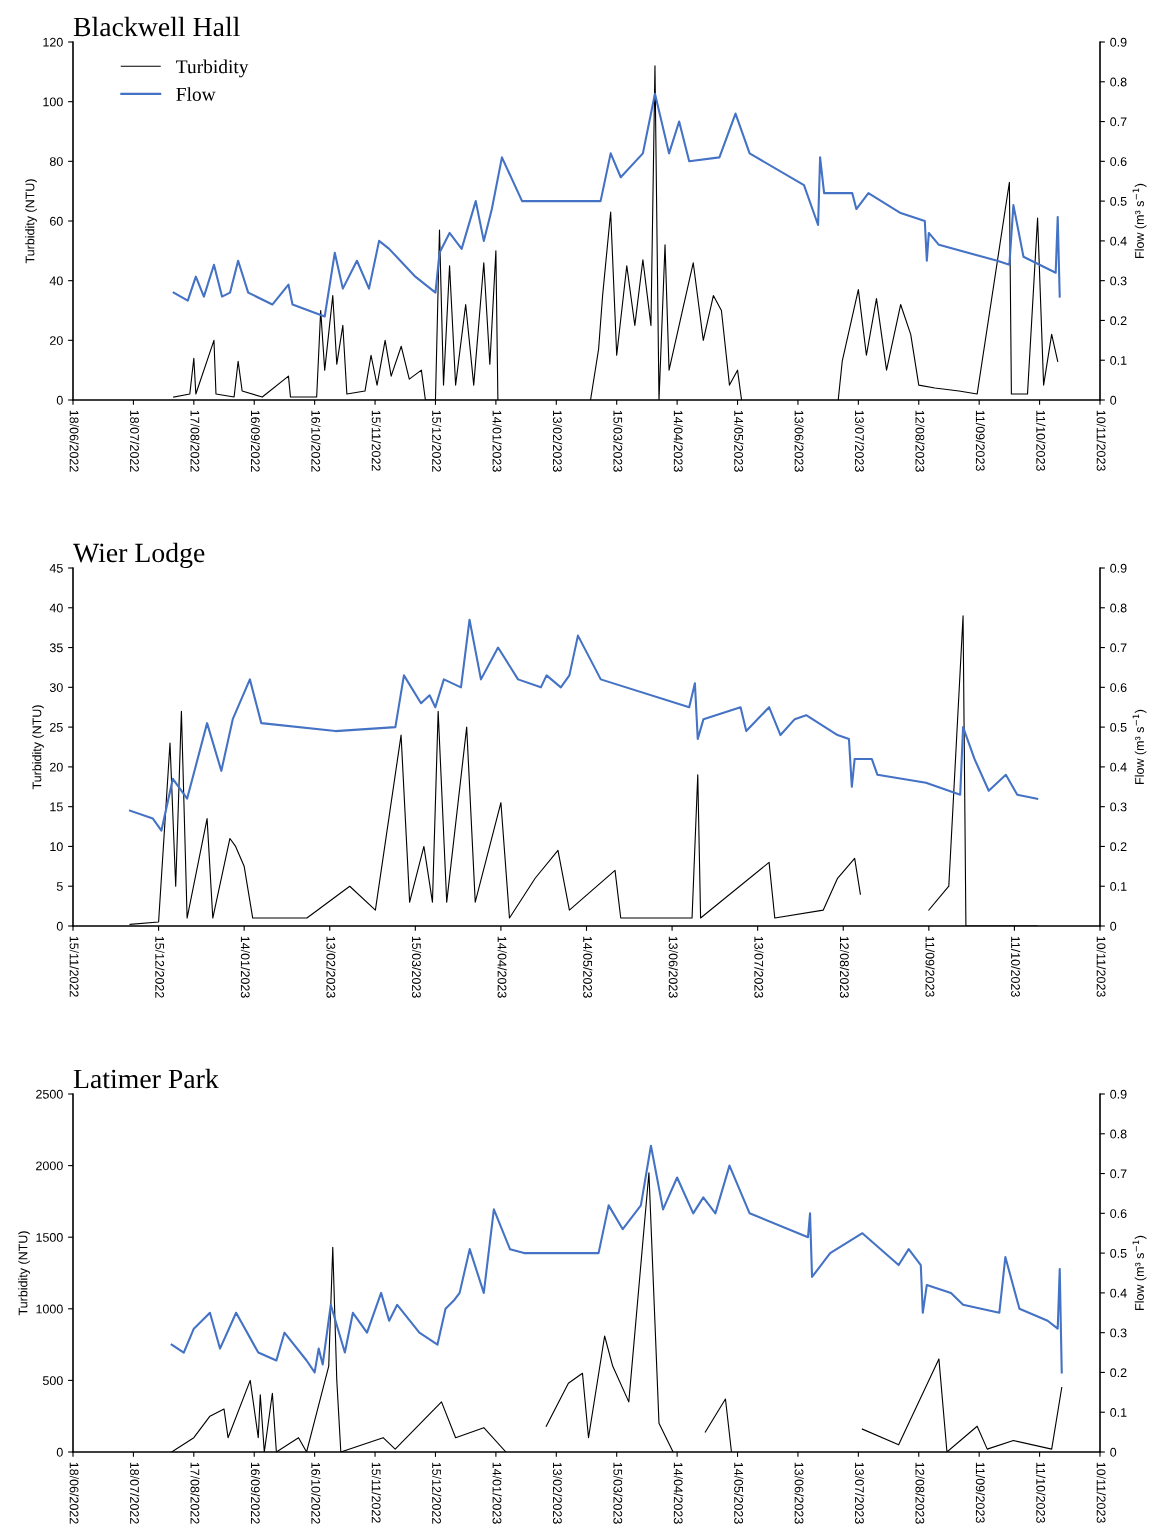 Image resolution: width=1162 pixels, height=1538 pixels. Describe the element at coordinates (53, 102) in the screenshot. I see `y-tick-label: 100` at that location.